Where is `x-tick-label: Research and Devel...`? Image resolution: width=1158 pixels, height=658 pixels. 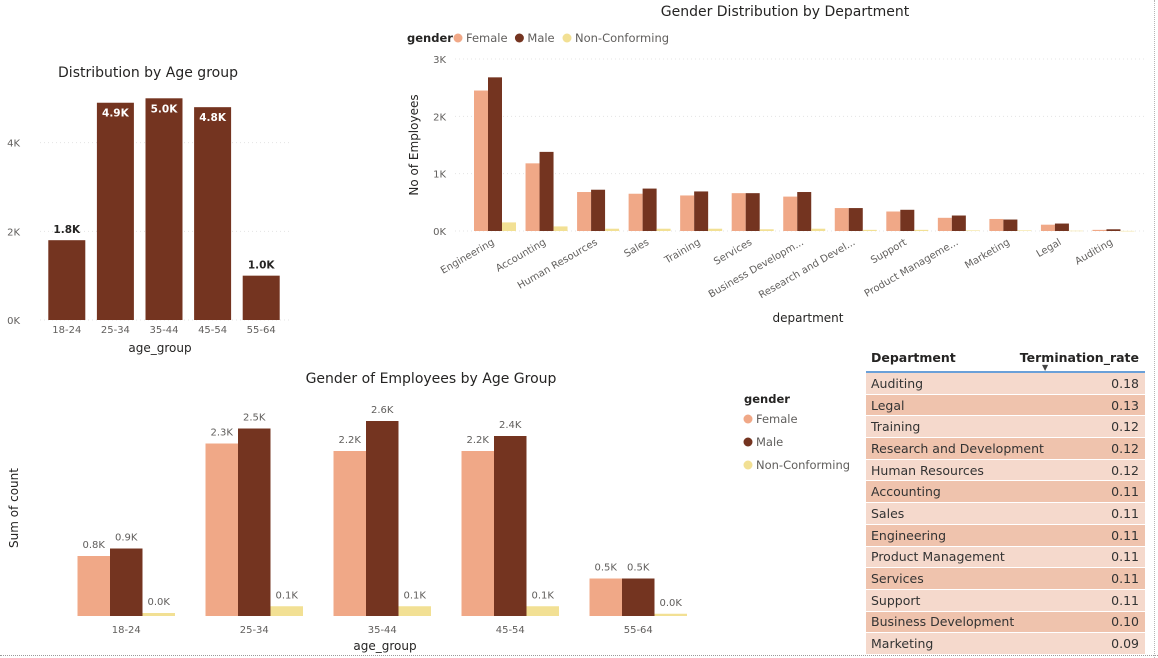
x-tick-label: Research and Devel... is located at coordinates (807, 269).